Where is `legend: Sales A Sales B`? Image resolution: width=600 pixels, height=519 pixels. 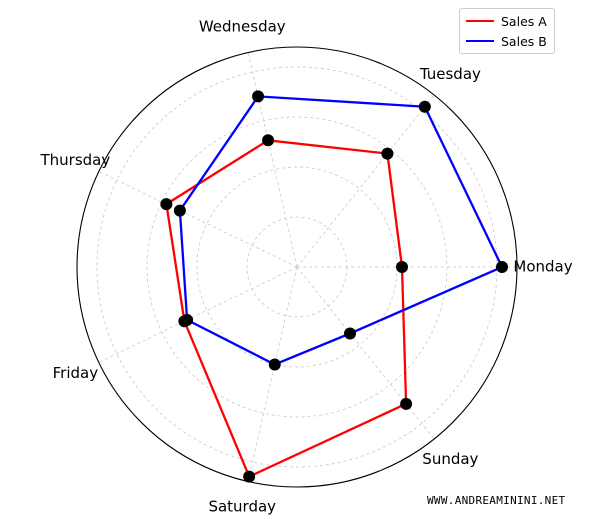 legend: Sales A Sales B is located at coordinates (507, 31).